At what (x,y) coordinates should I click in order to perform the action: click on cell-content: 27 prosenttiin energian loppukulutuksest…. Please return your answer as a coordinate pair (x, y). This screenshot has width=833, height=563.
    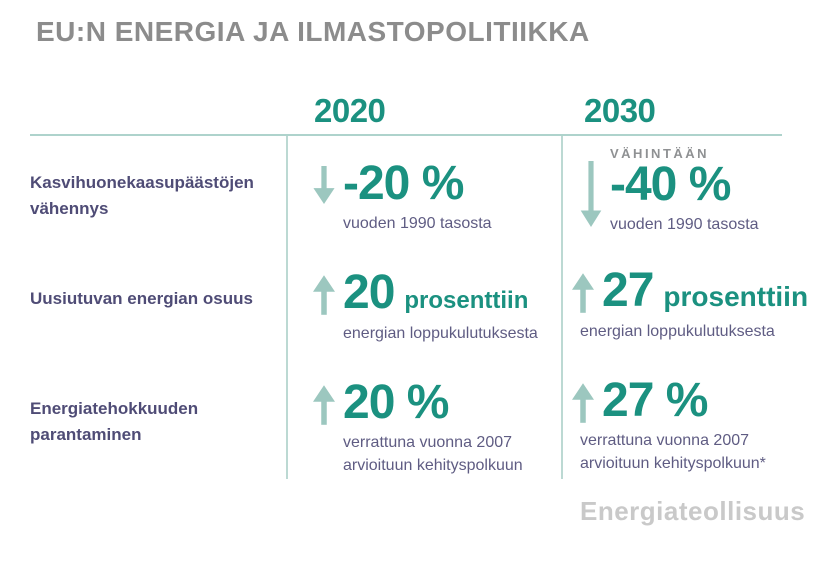
    Looking at the image, I should click on (694, 303).